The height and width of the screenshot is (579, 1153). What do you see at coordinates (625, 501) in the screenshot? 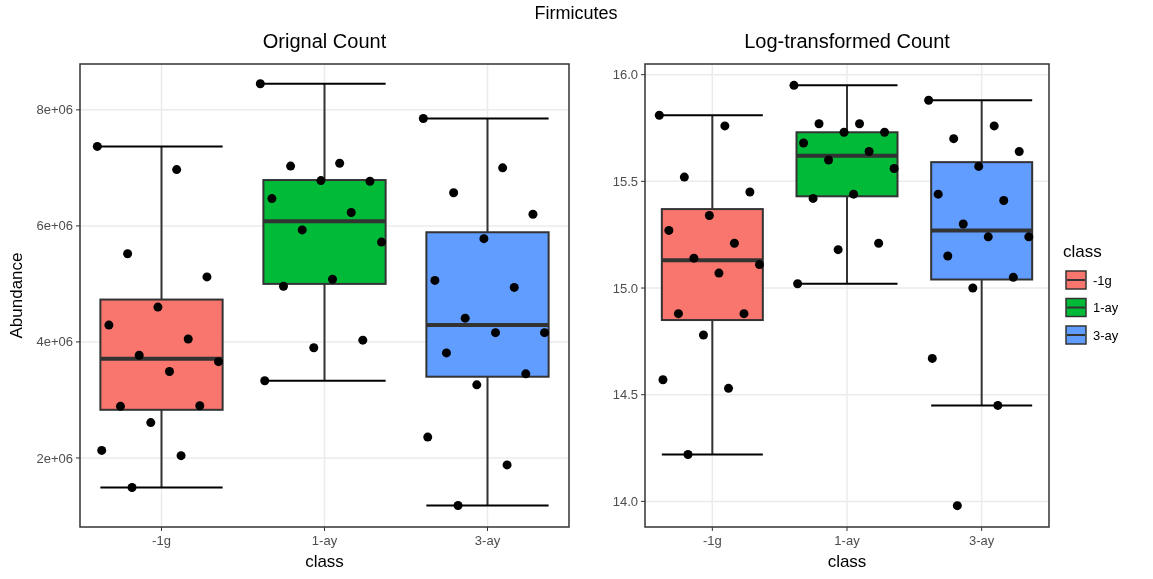
I see `y-tick-label: 14.0` at bounding box center [625, 501].